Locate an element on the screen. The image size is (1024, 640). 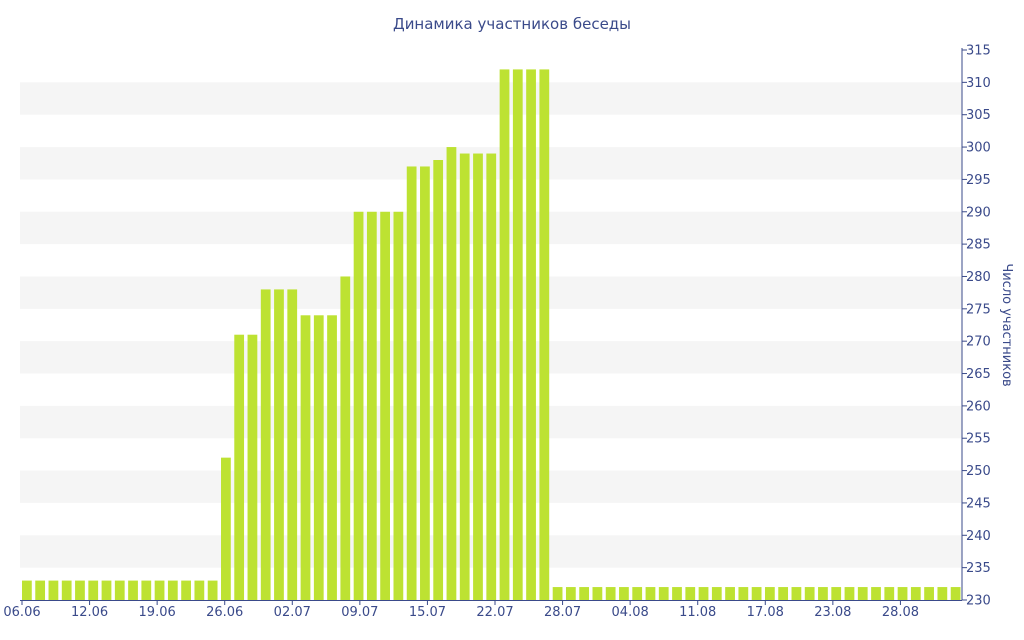
x-tick-label: 17.08 is located at coordinates (765, 612).